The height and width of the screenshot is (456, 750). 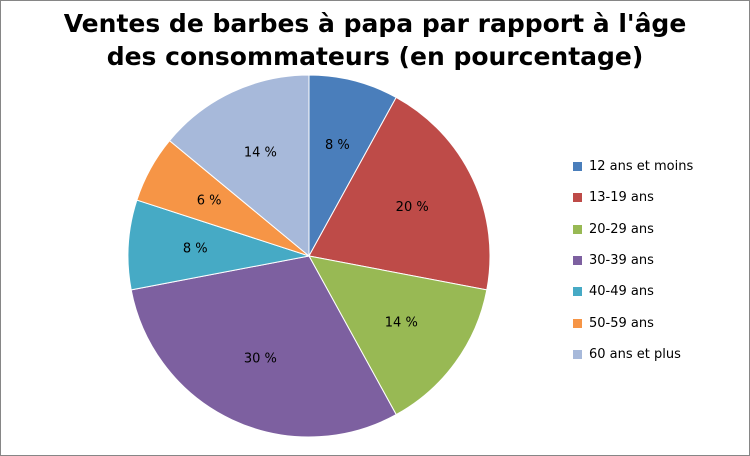 What do you see at coordinates (621, 292) in the screenshot?
I see `legend-label: 40-49 ans` at bounding box center [621, 292].